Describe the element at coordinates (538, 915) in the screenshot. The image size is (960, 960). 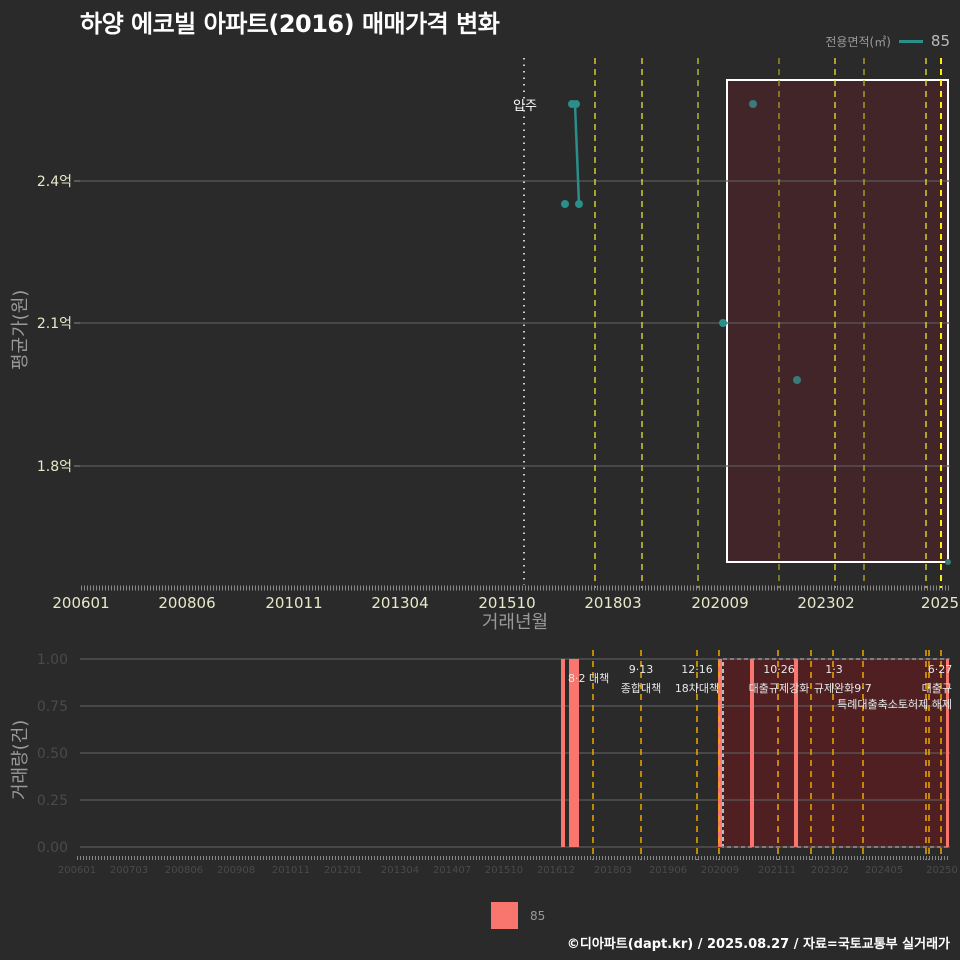
I see `legend-bottom-value: 85` at that location.